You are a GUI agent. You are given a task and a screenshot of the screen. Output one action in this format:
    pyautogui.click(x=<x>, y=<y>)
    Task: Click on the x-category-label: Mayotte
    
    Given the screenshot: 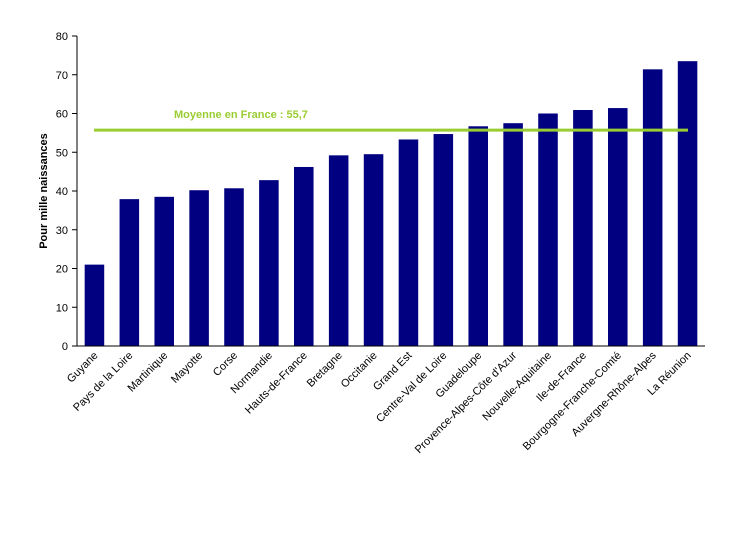 What is the action you would take?
    pyautogui.click(x=187, y=368)
    